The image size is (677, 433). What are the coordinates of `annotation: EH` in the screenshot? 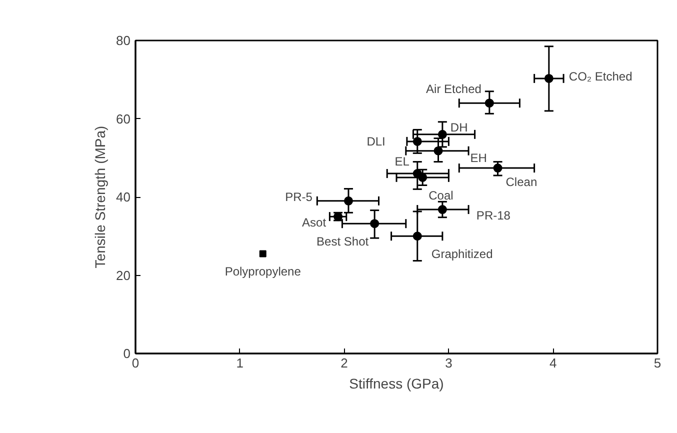 It's located at (478, 157).